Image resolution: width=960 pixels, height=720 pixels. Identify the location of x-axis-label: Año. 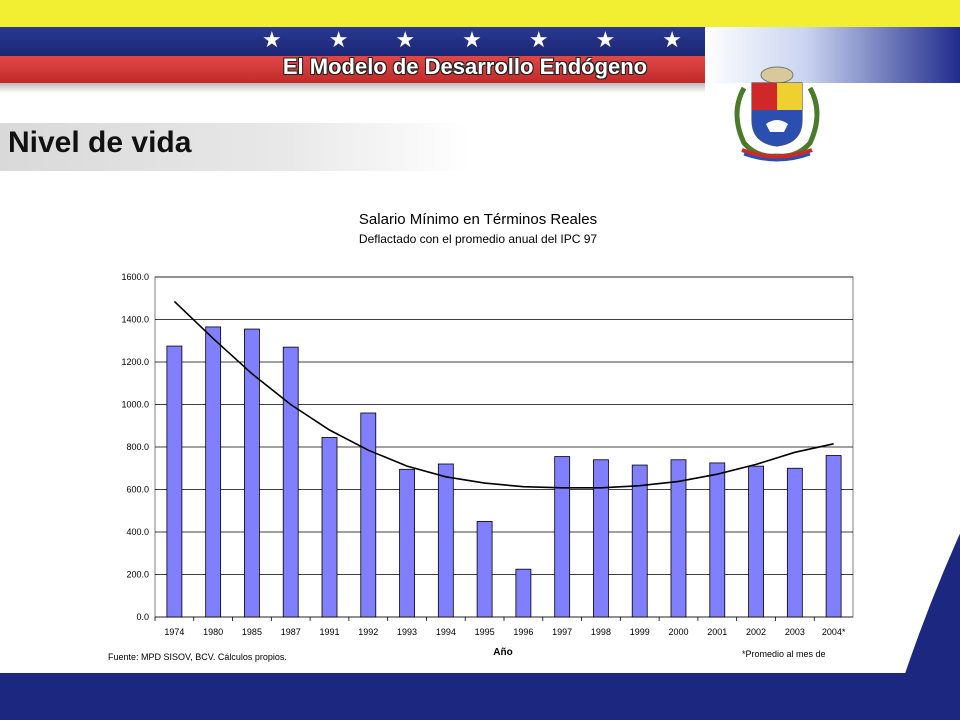
(502, 652).